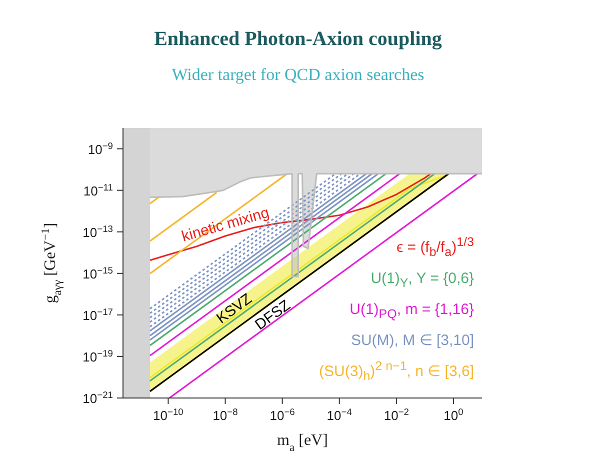 Image resolution: width=596 pixels, height=465 pixels. I want to click on x-tick-label: 10$^{−10}$, so click(168, 415).